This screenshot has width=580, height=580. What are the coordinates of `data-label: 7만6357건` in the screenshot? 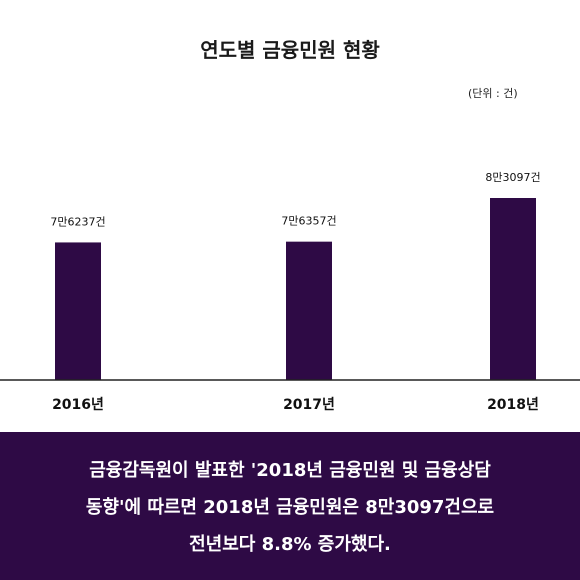 It's located at (308, 221).